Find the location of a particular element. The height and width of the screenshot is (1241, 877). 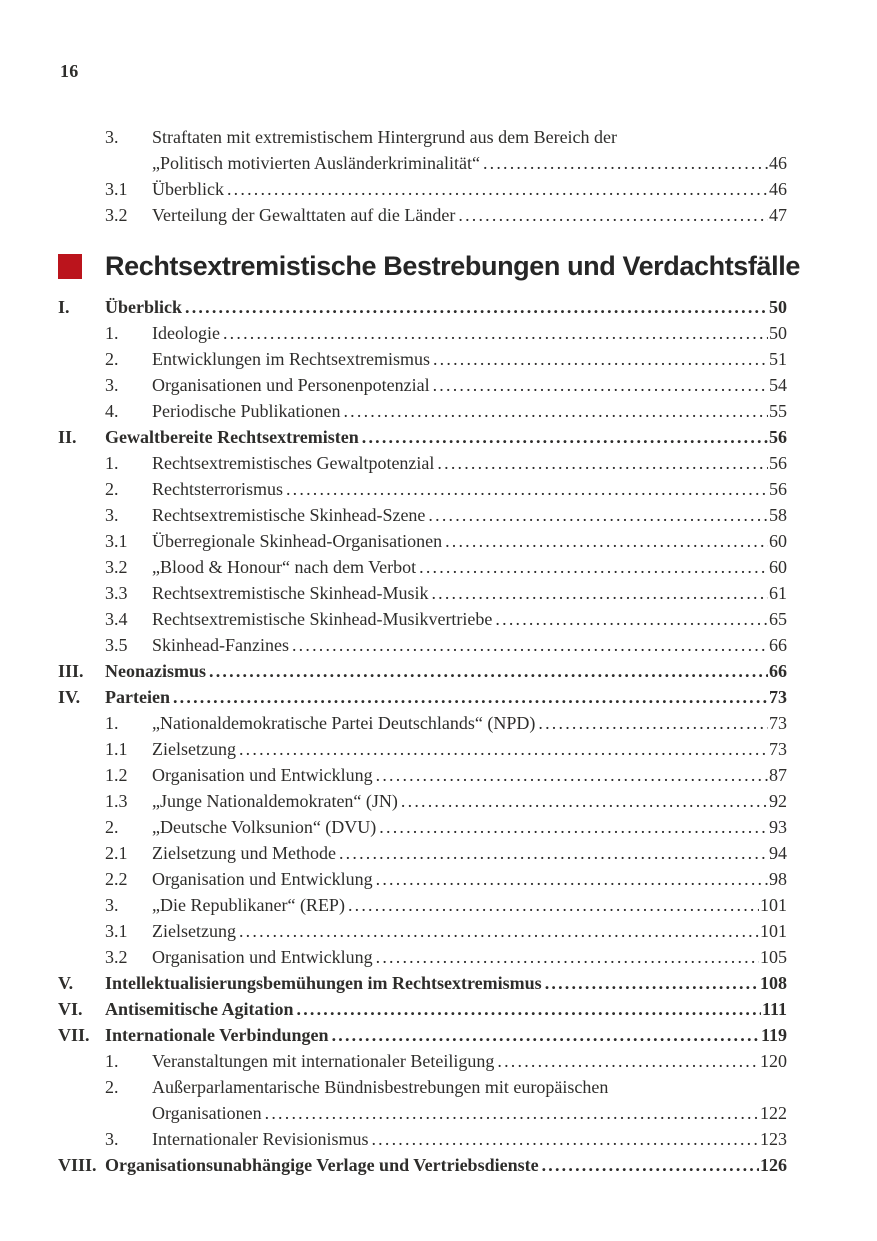

toc-entry-body: Internationaler Revisionismus 123 is located at coordinates (469, 1139).